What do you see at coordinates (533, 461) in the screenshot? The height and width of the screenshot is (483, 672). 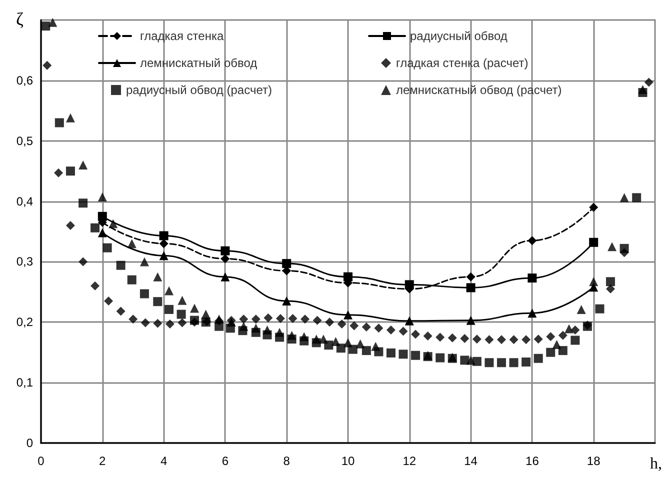 I see `x-tick-label: 16` at bounding box center [533, 461].